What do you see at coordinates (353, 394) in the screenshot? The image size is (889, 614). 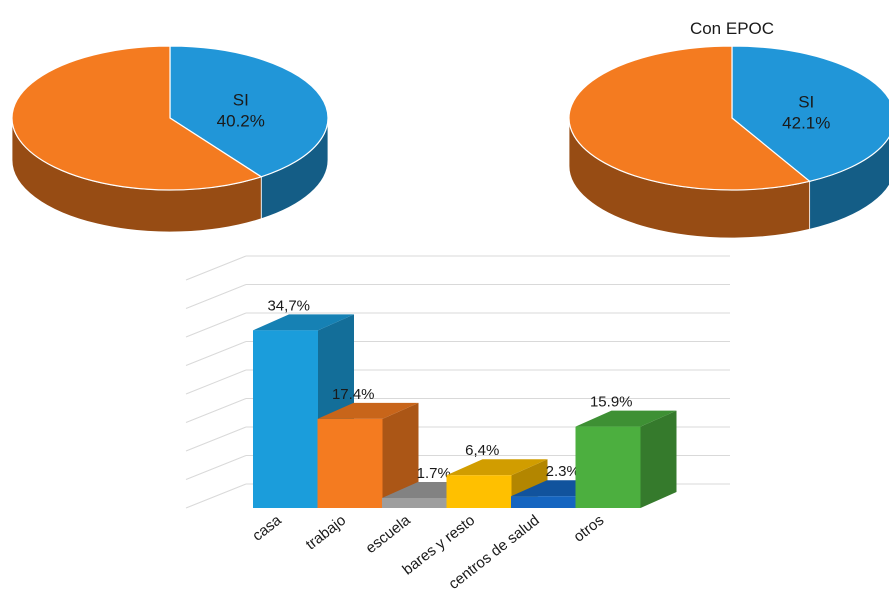 I see `bar-value-label: 17.4%` at bounding box center [353, 394].